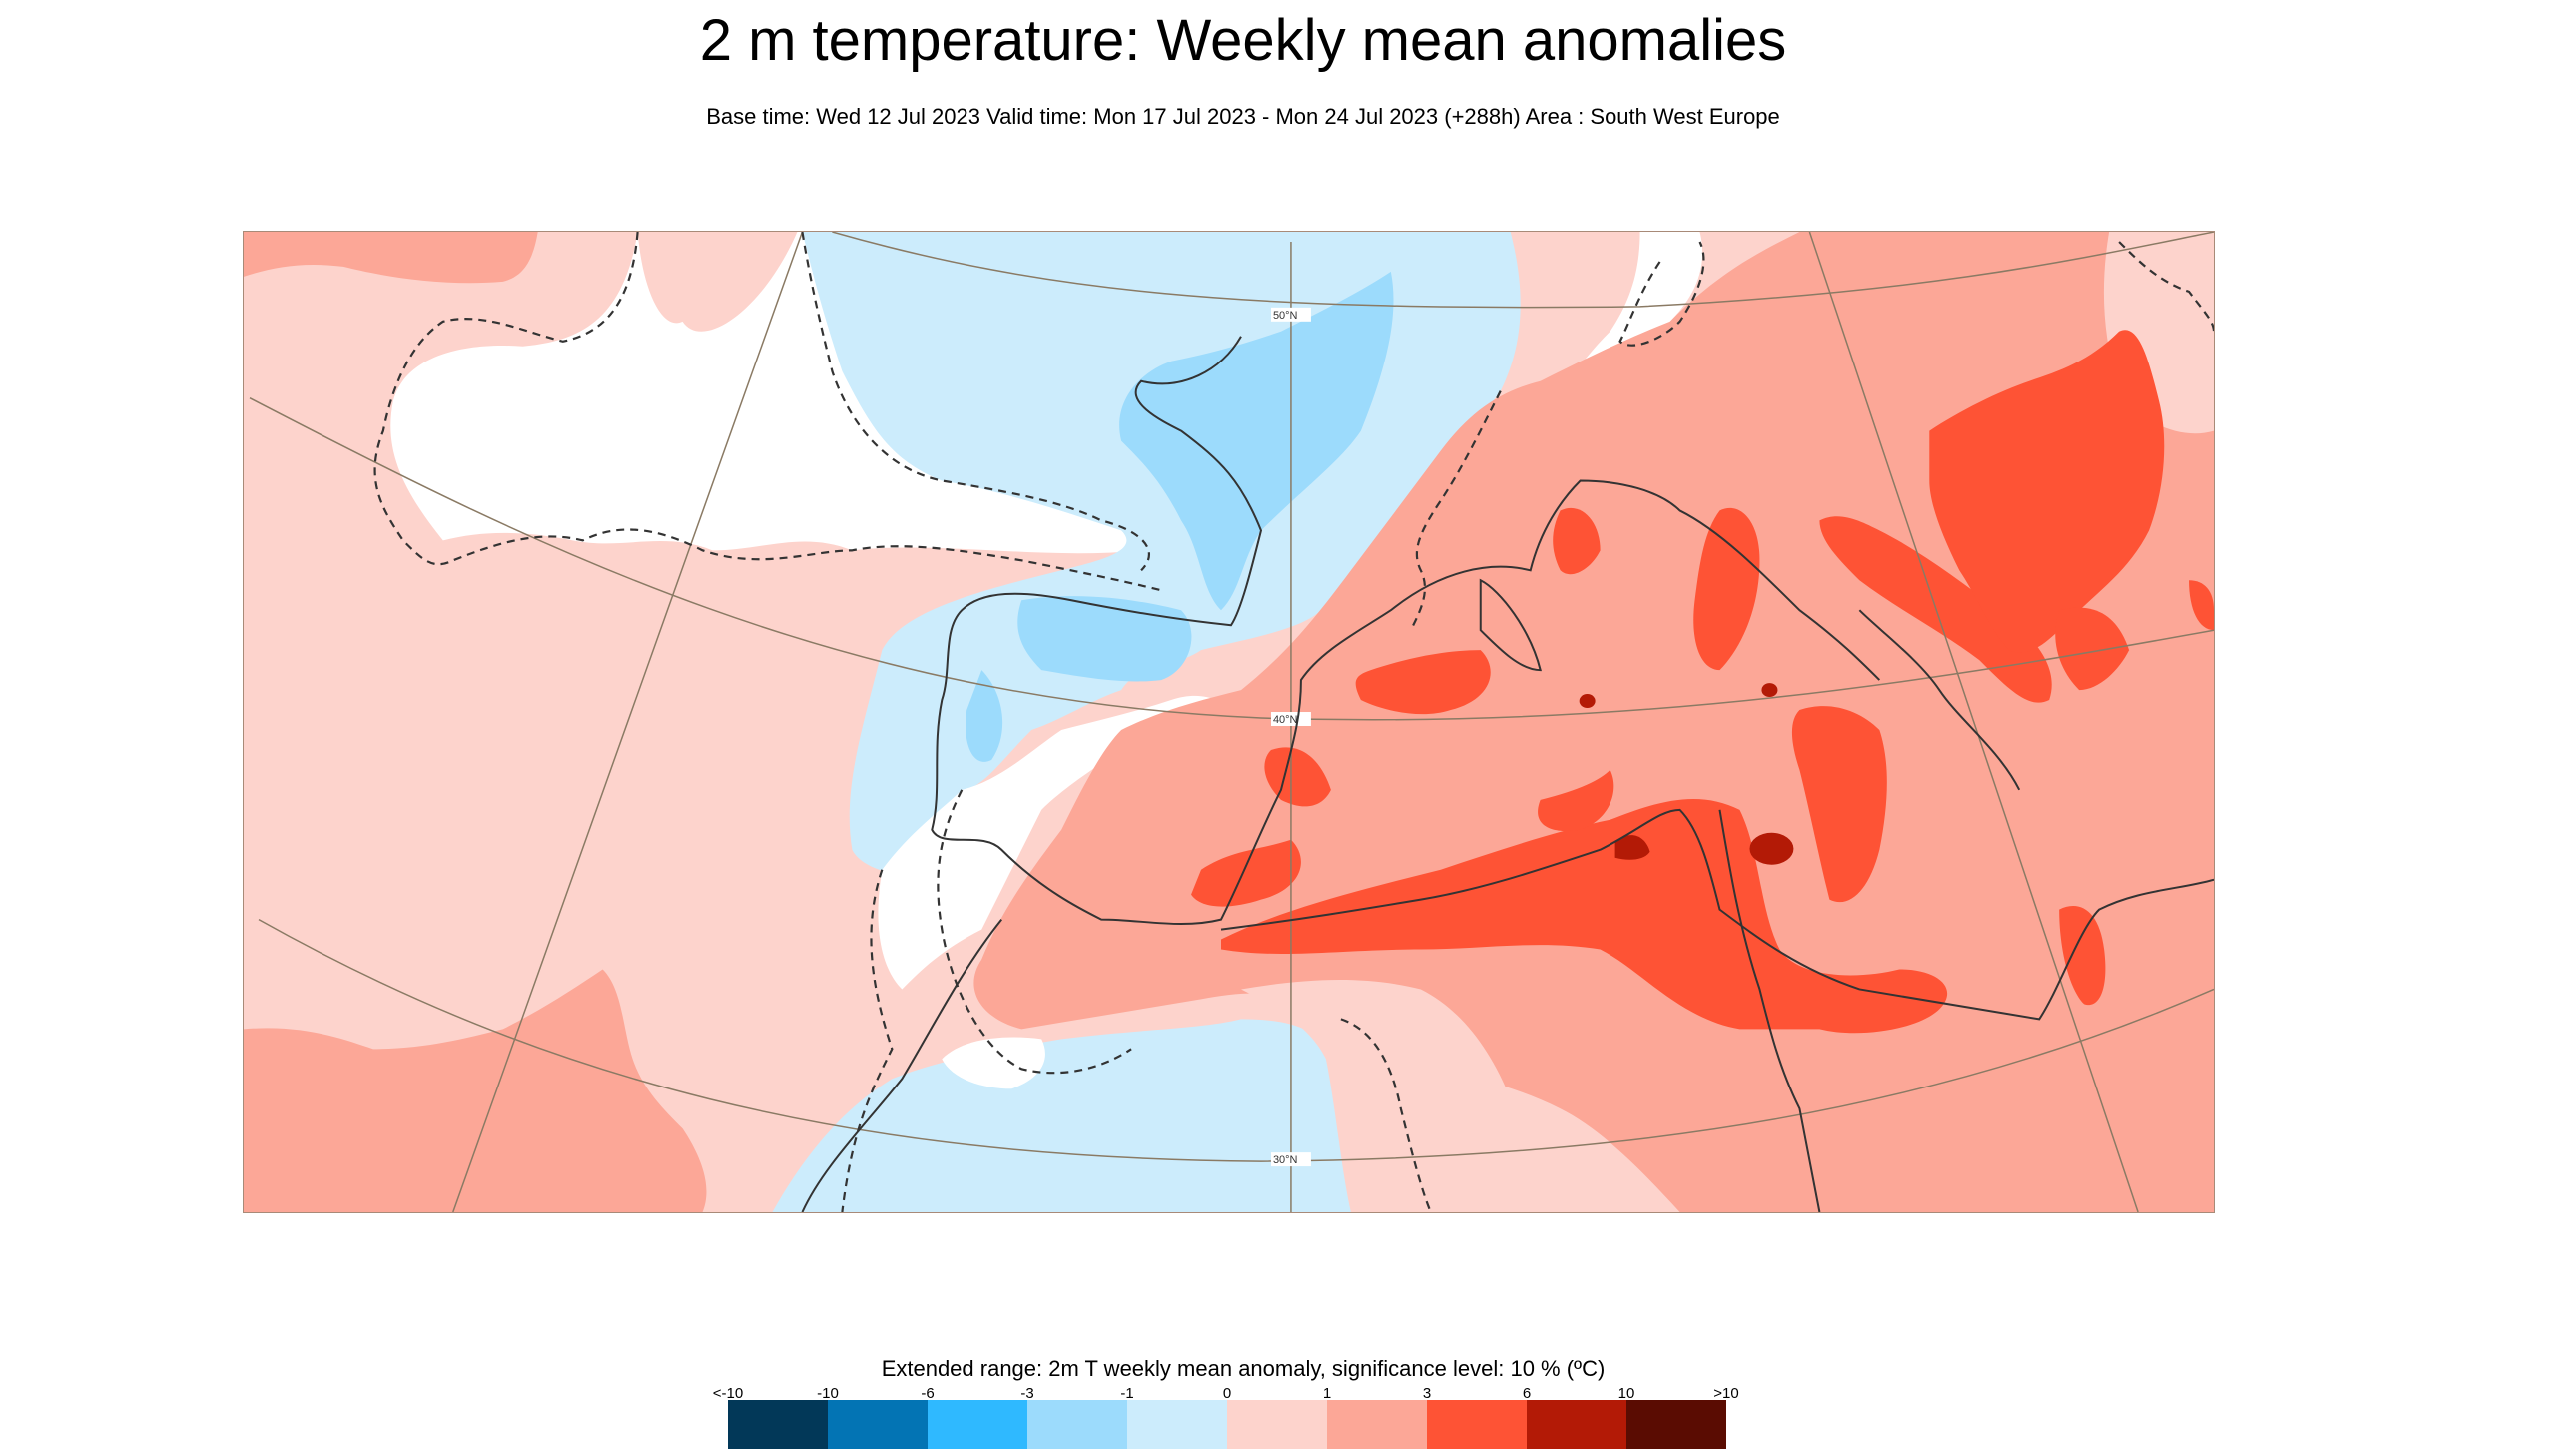 The width and height of the screenshot is (2576, 1449). What do you see at coordinates (1285, 720) in the screenshot?
I see `lat-label-40n: 40°N` at bounding box center [1285, 720].